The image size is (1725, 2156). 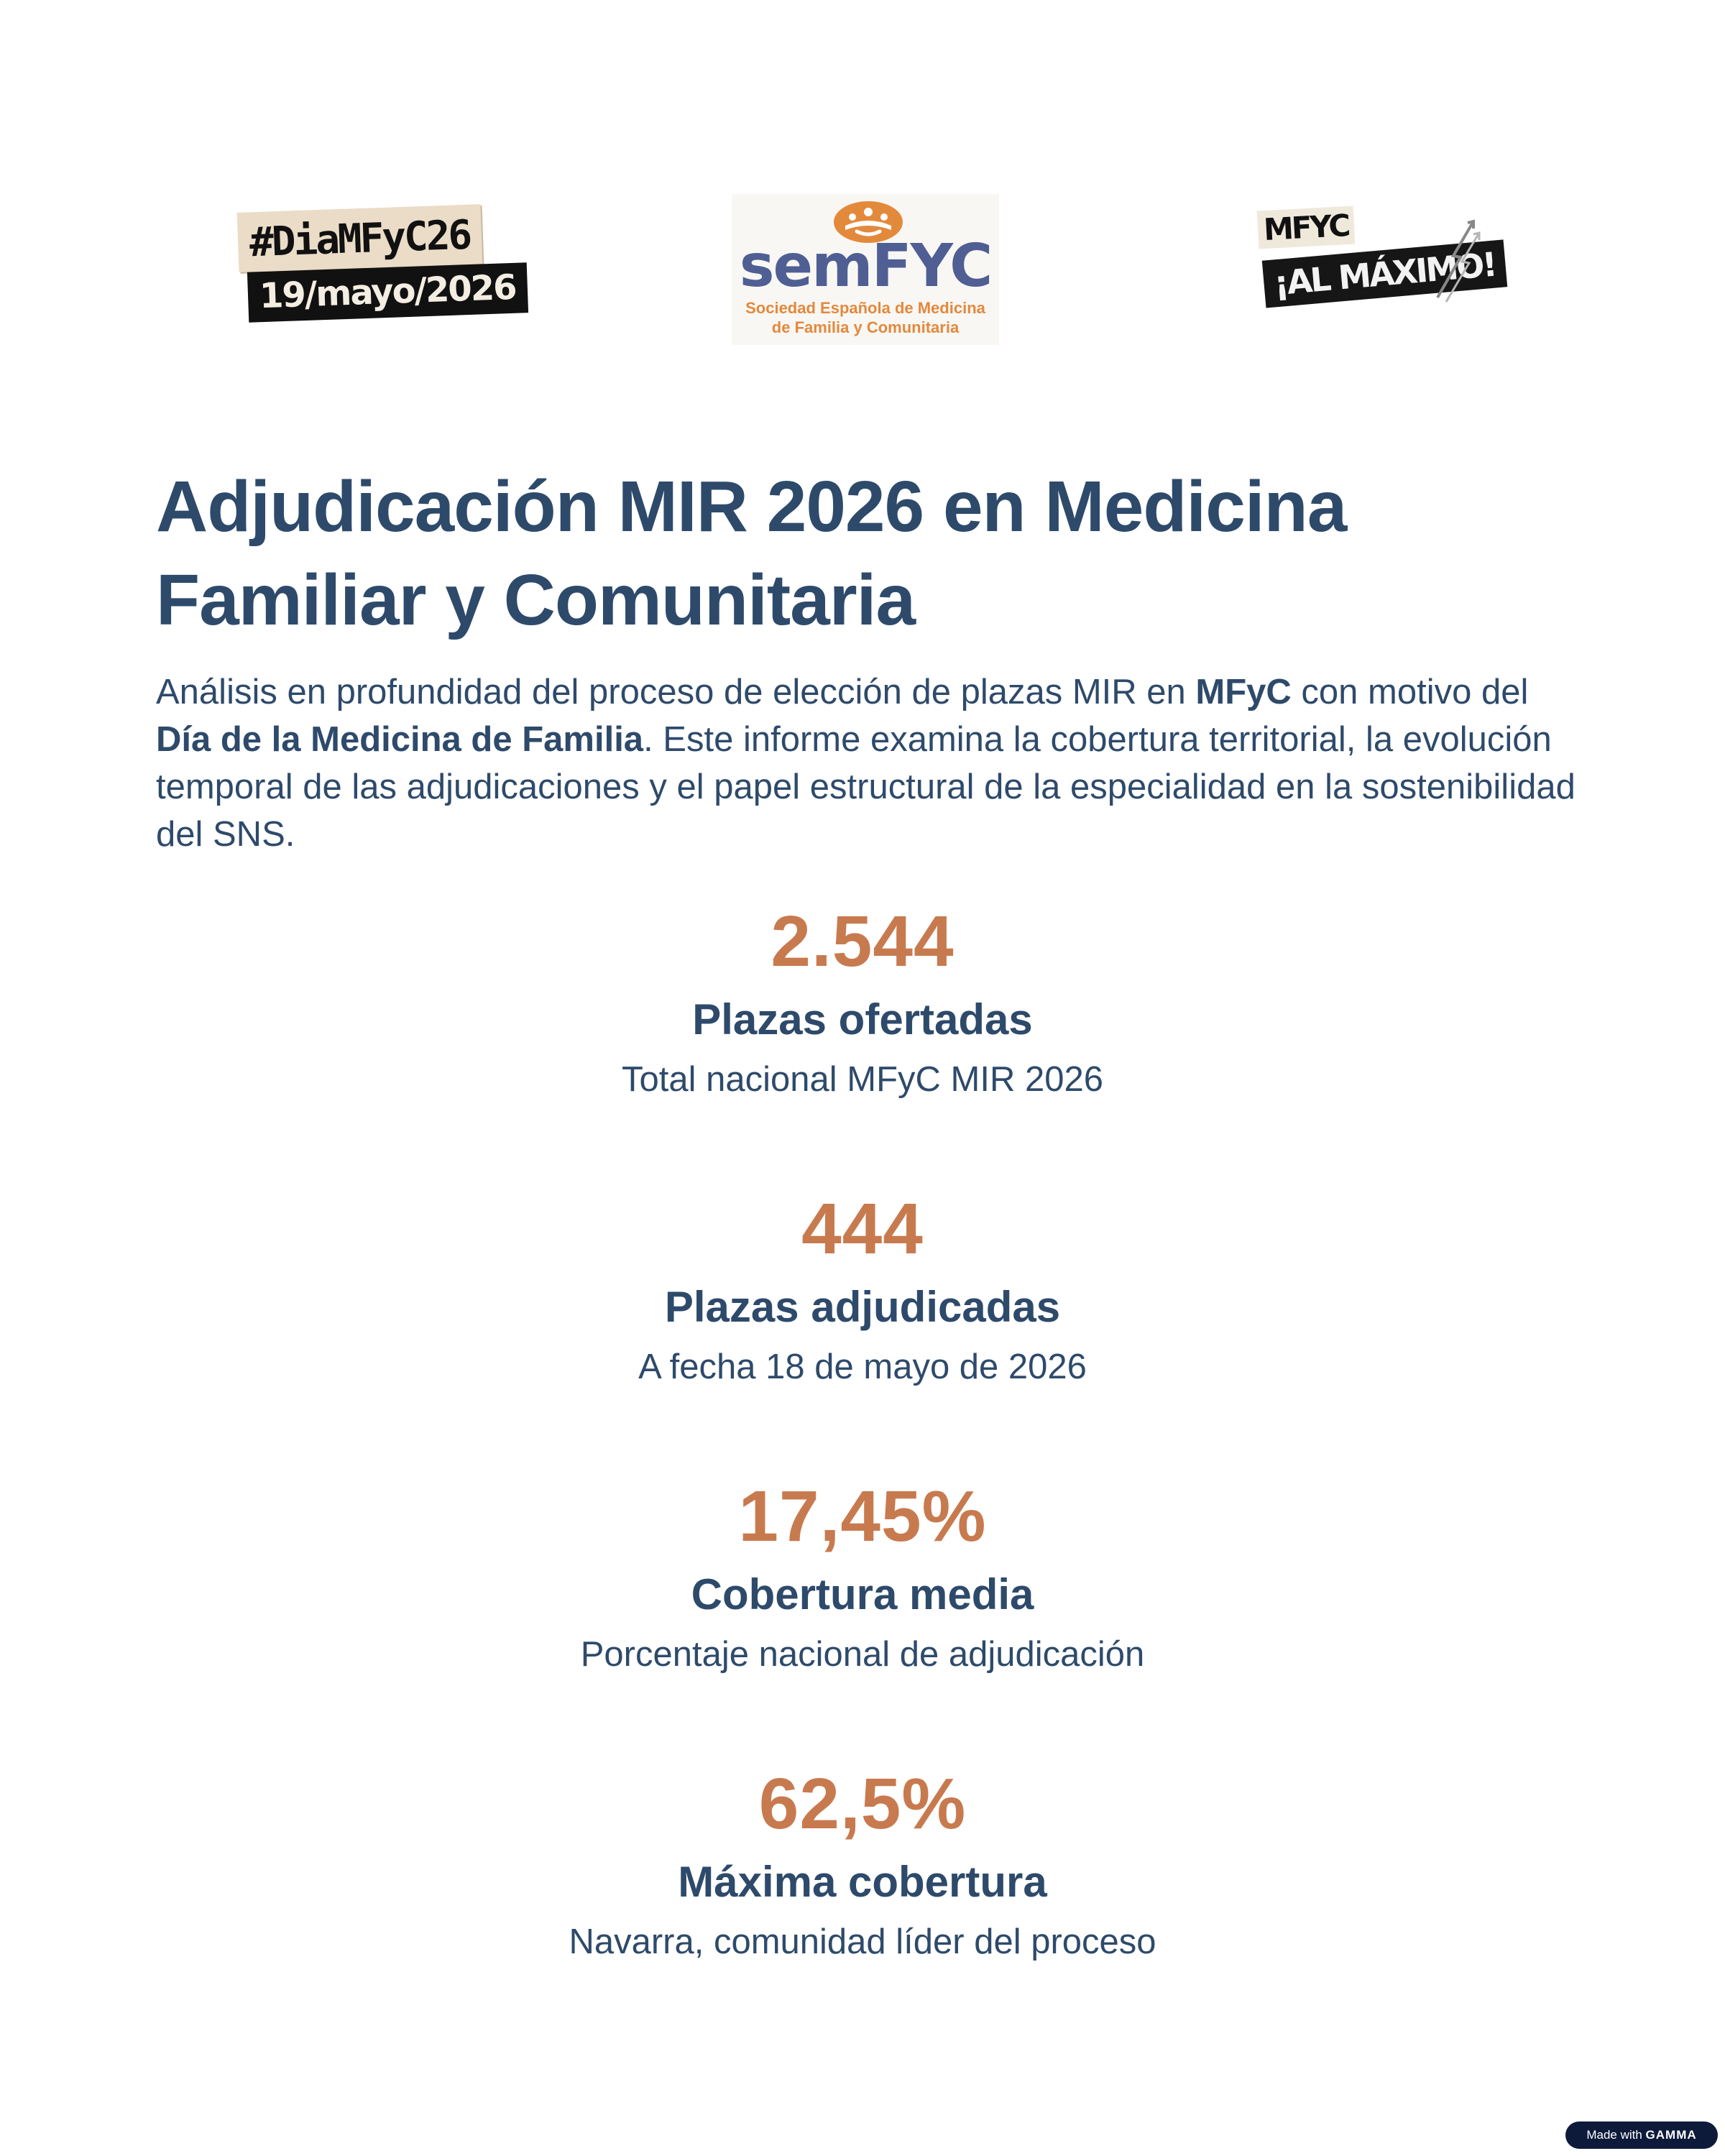 What do you see at coordinates (862, 1307) in the screenshot?
I see `stat-label: Plazas adjudicadas` at bounding box center [862, 1307].